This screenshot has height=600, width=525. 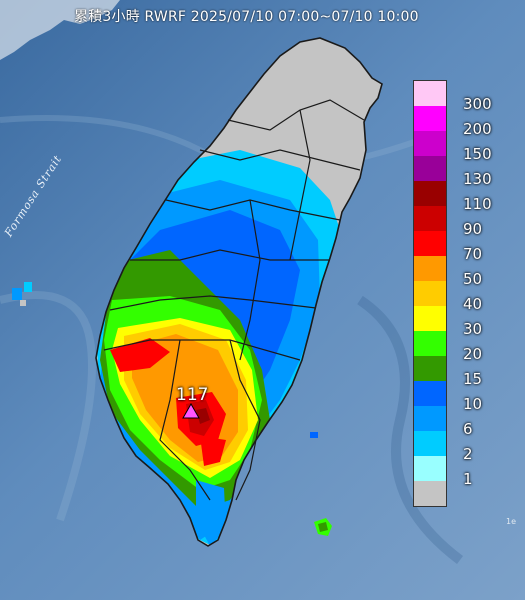 I want to click on grid-tick: 1e, so click(x=511, y=521).